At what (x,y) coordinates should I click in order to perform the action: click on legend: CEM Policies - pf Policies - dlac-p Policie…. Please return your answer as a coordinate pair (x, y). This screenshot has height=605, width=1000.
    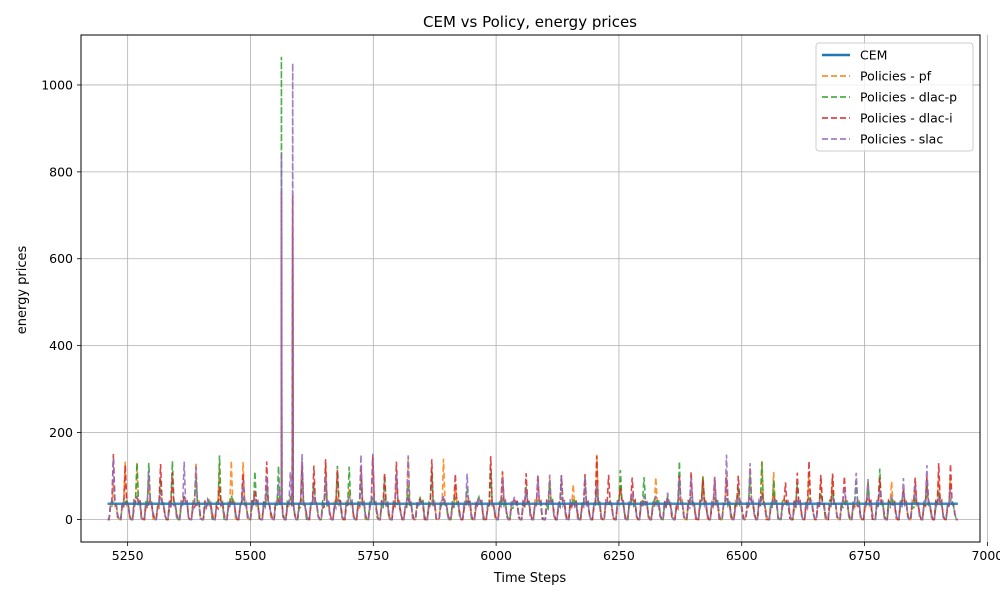
    Looking at the image, I should click on (894, 97).